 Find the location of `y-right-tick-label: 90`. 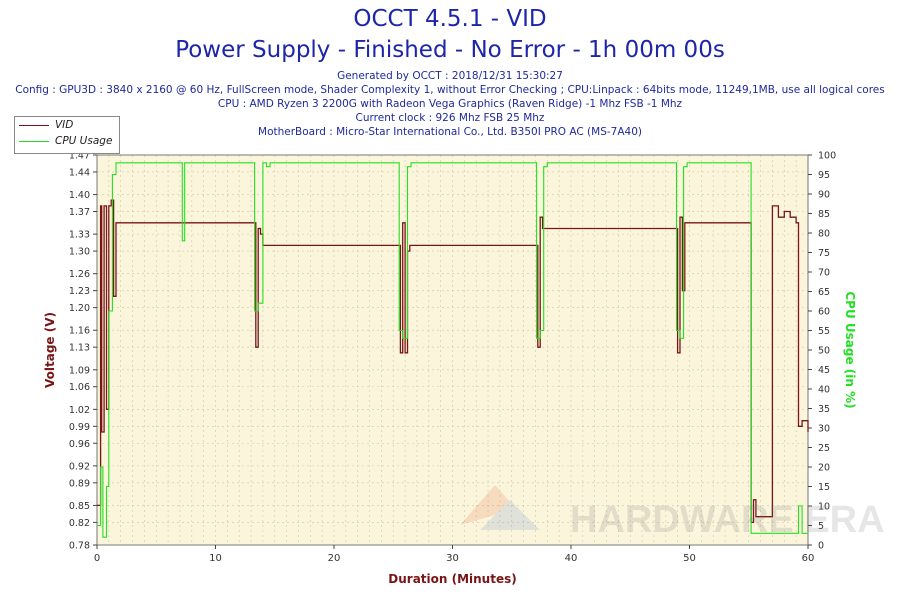

y-right-tick-label: 90 is located at coordinates (824, 195).